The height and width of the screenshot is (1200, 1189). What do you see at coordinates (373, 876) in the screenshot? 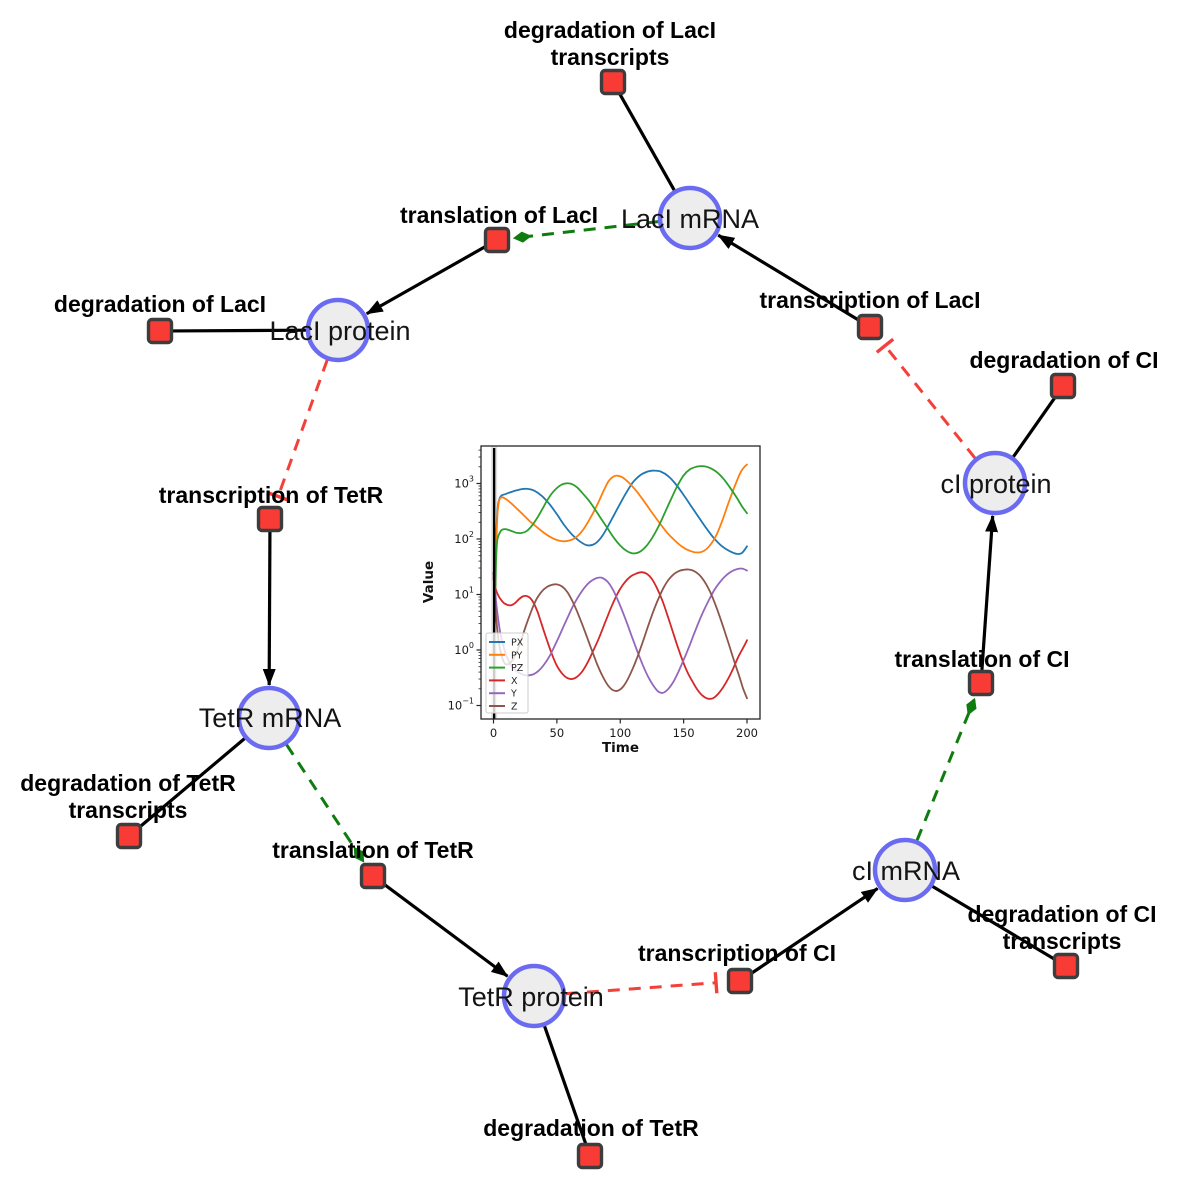
I see `reaction-node-translation-tetr` at bounding box center [373, 876].